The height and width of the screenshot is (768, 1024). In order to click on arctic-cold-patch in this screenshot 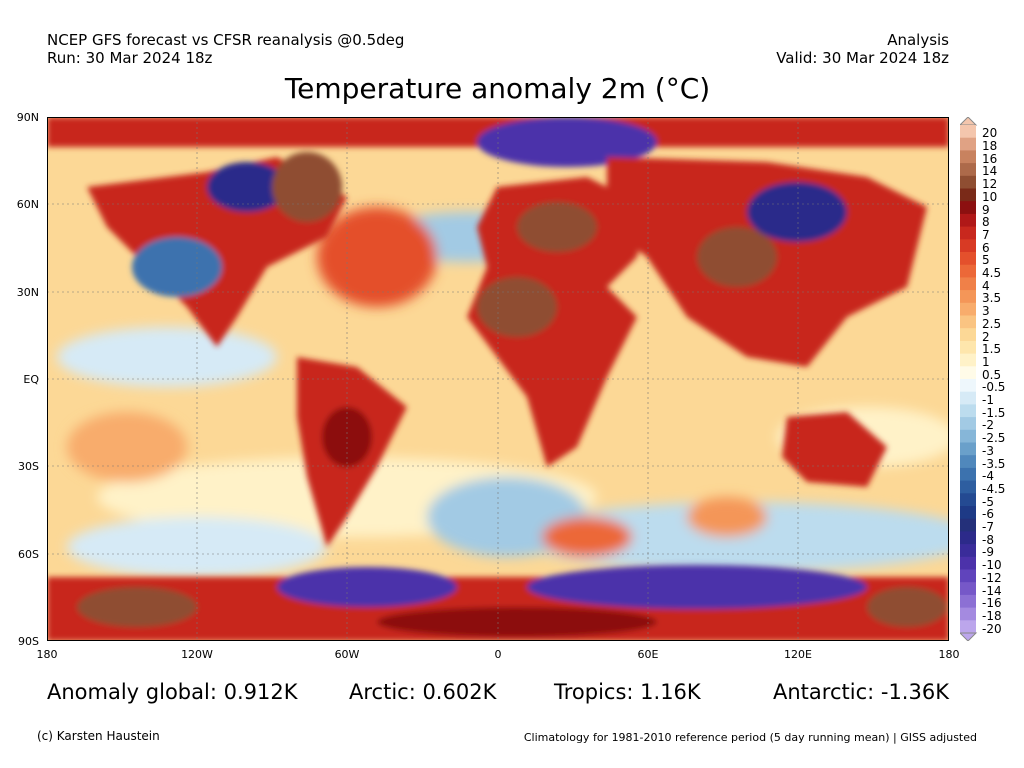, I will do `click(567, 142)`.